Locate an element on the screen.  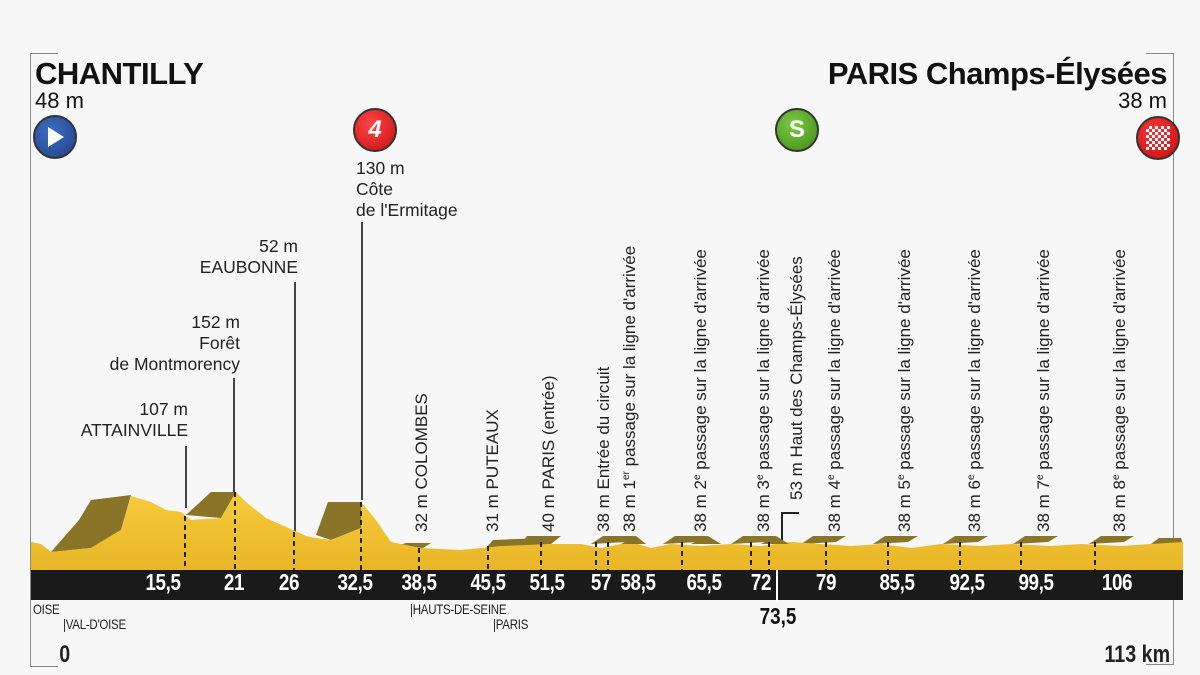
waypoint-name: de Montmorency is located at coordinates (174, 364).